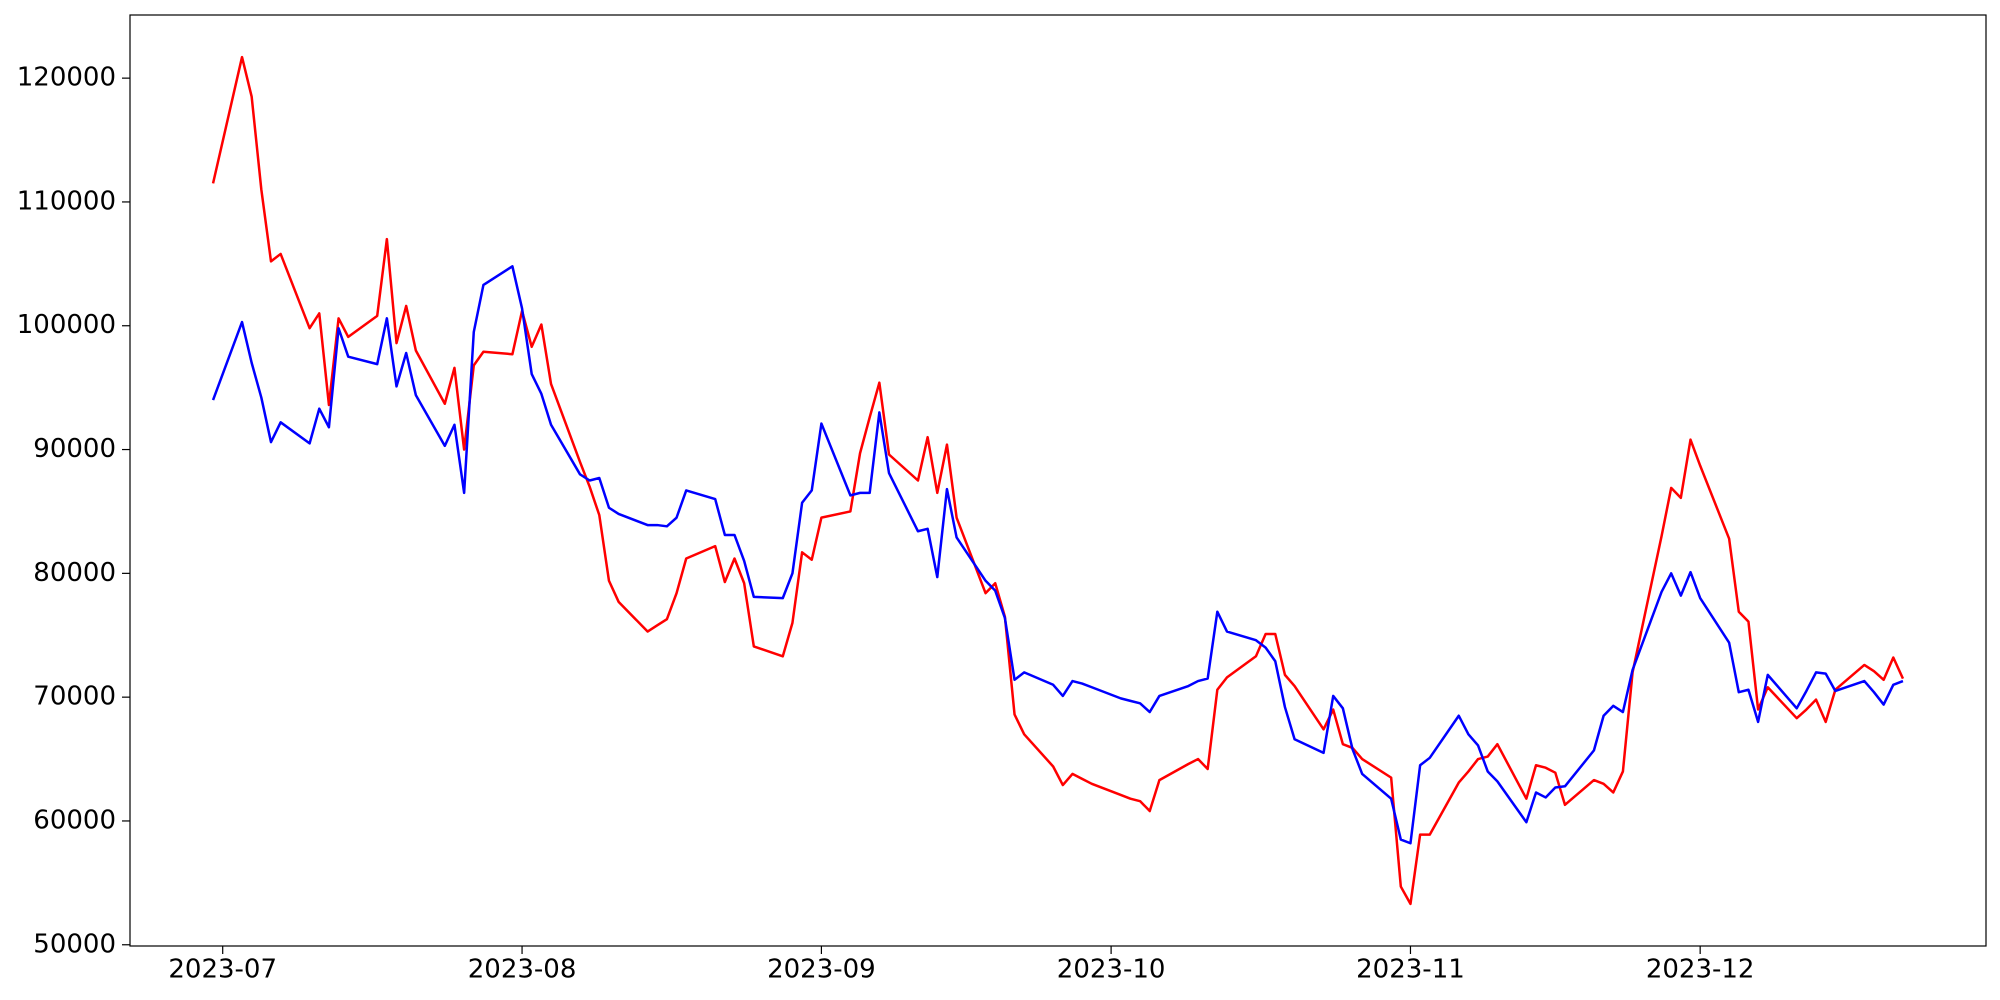 This screenshot has width=2000, height=1000. What do you see at coordinates (66, 325) in the screenshot?
I see `y-tick-label: 100000` at bounding box center [66, 325].